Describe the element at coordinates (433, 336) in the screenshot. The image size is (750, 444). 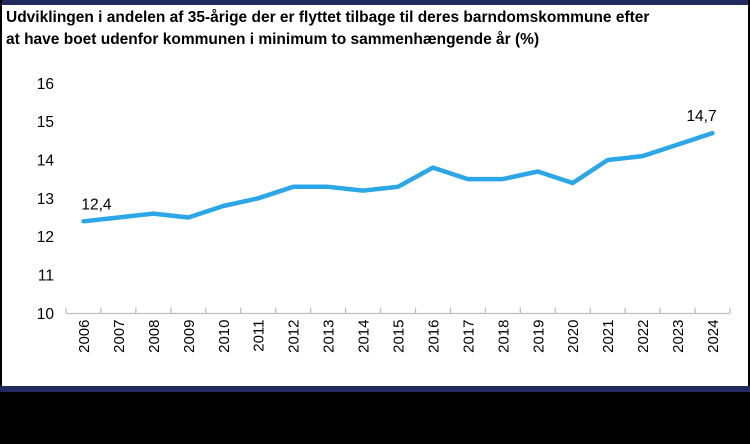
I see `x-axis-tick-label: 2016` at that location.